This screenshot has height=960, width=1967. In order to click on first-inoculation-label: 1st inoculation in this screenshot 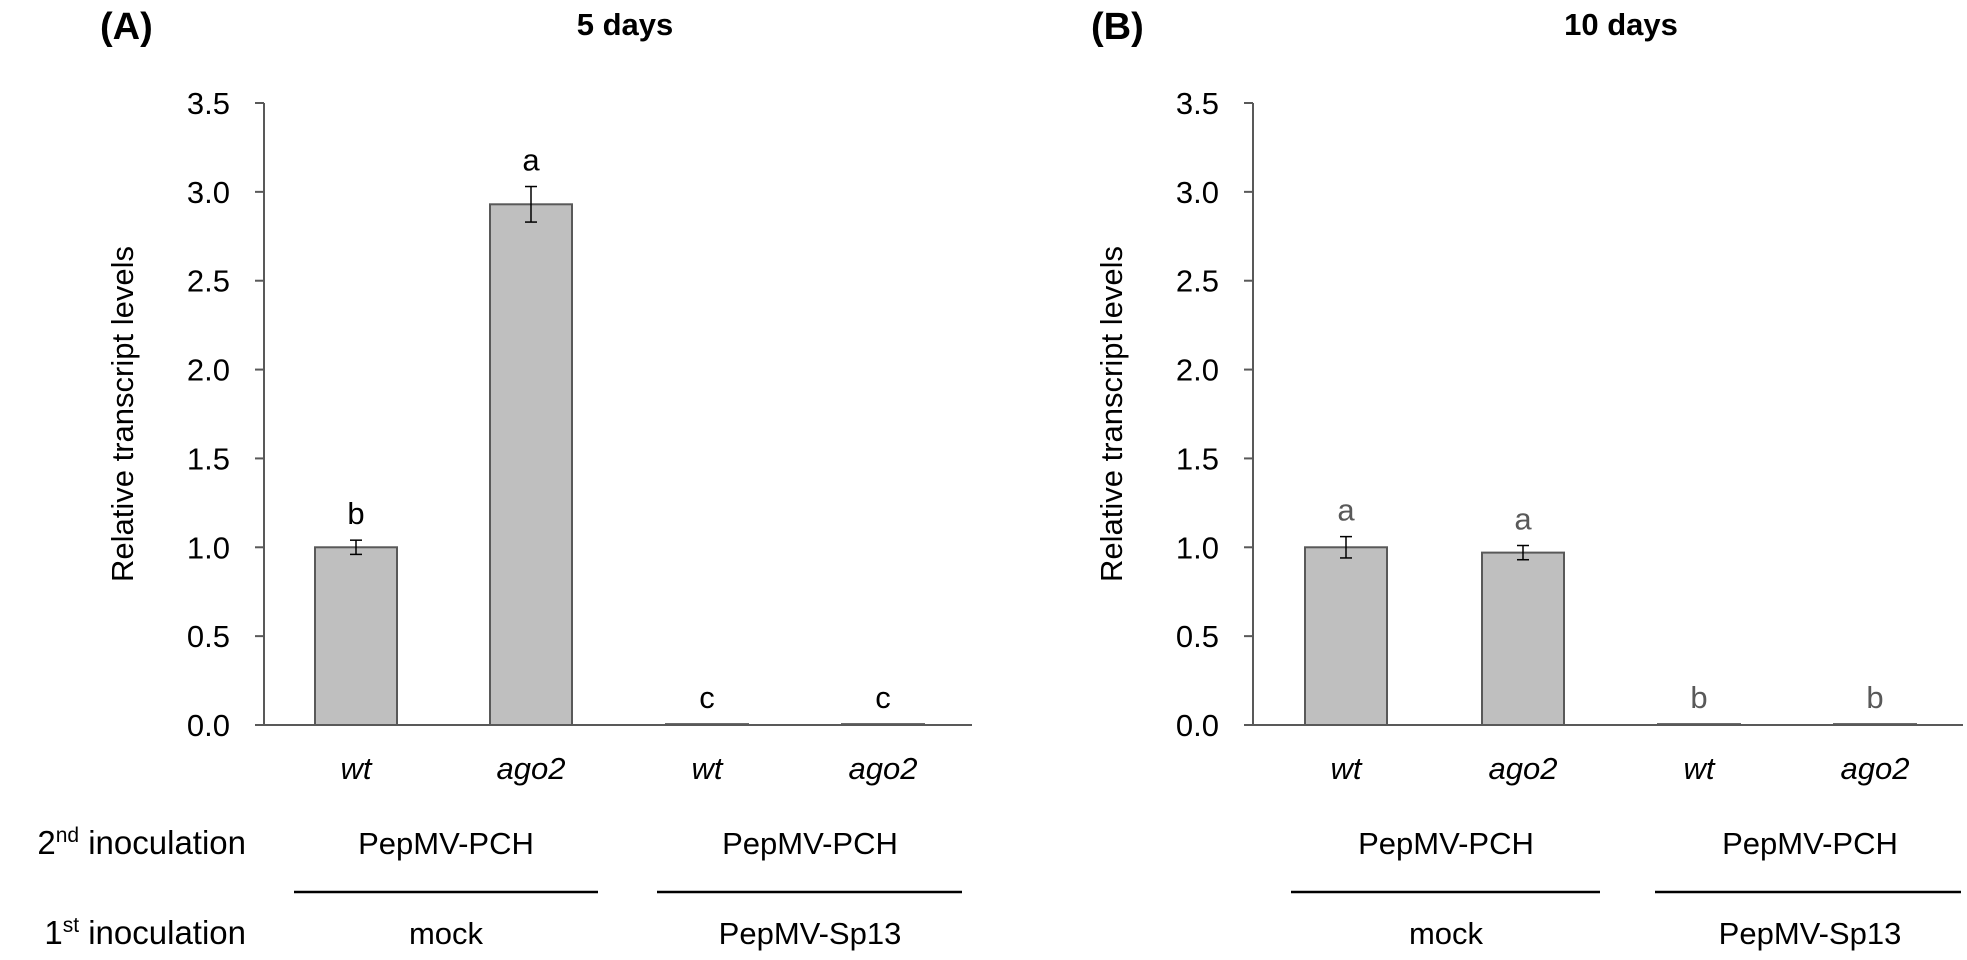, I will do `click(145, 932)`.